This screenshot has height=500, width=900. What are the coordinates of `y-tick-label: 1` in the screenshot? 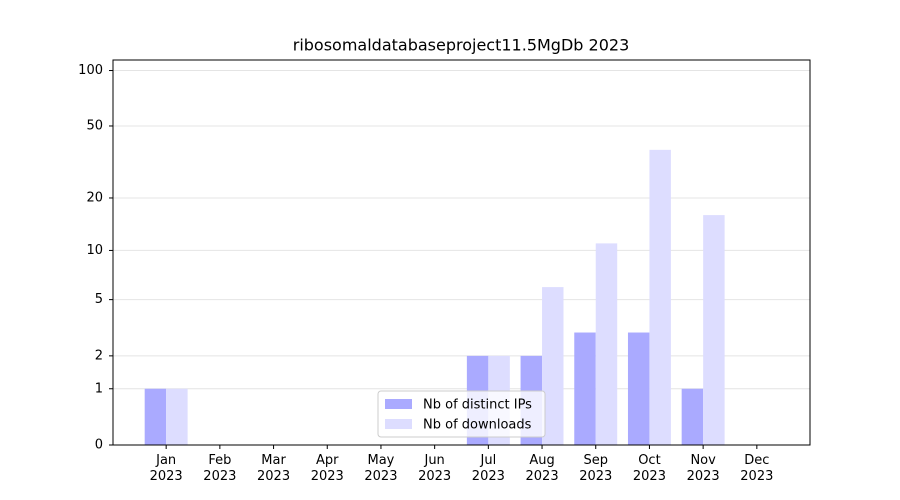 It's located at (99, 388).